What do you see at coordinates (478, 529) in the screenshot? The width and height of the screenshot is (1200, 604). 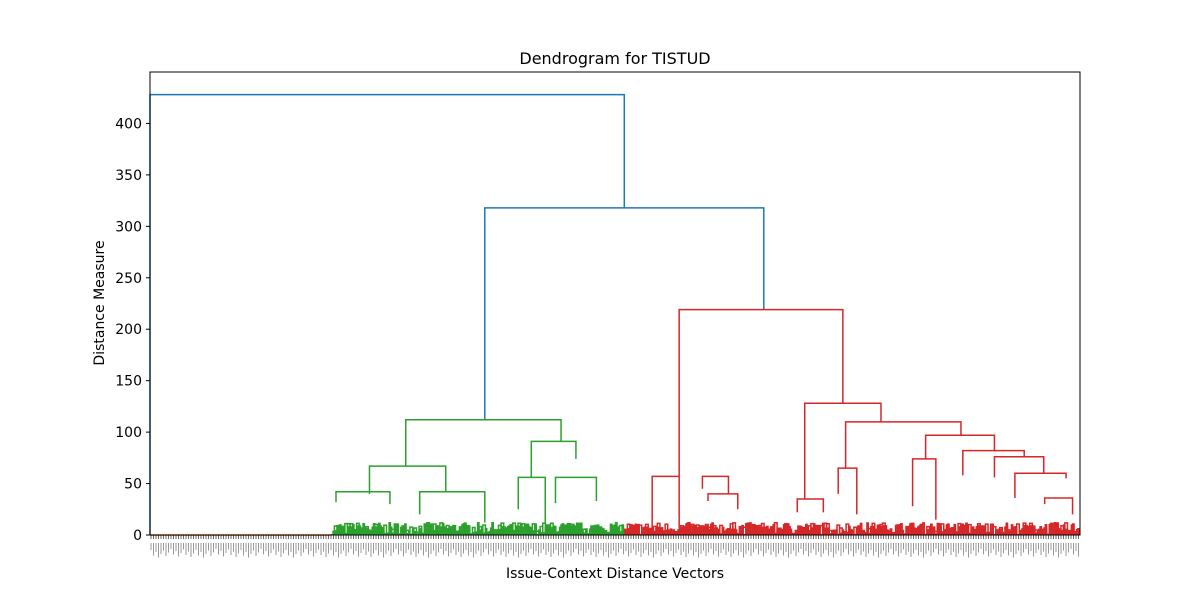 I see `leaf-cluster-green` at bounding box center [478, 529].